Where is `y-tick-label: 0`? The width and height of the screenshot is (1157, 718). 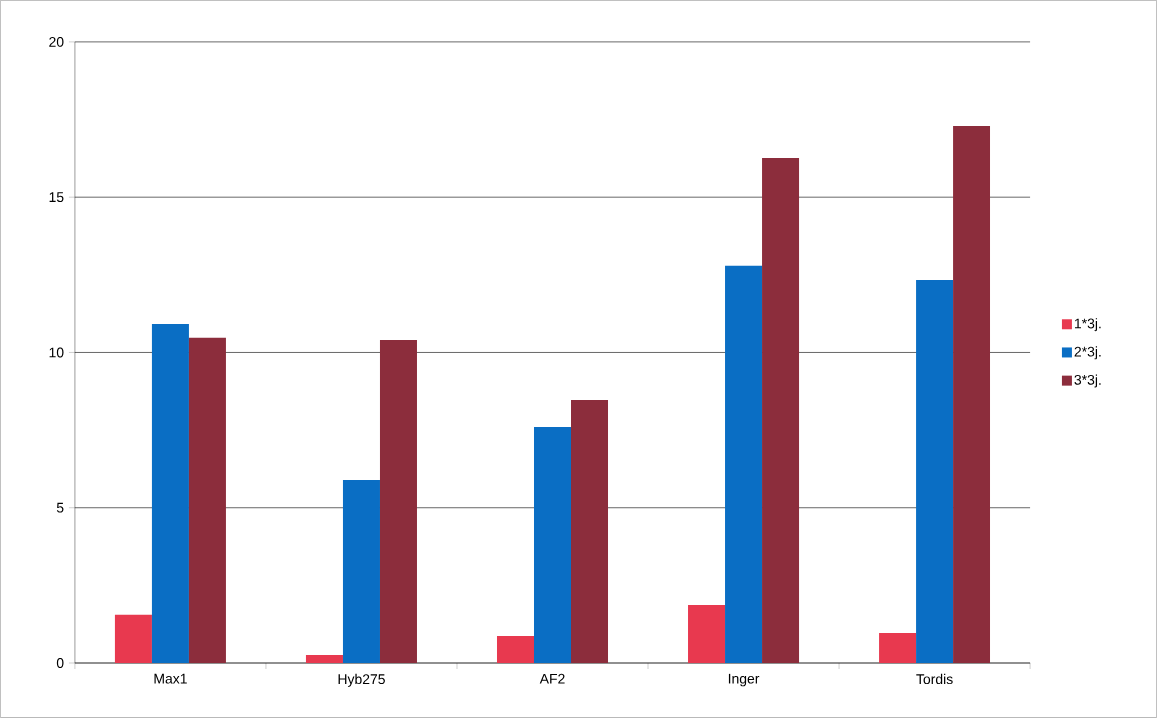 y-tick-label: 0 is located at coordinates (60, 663).